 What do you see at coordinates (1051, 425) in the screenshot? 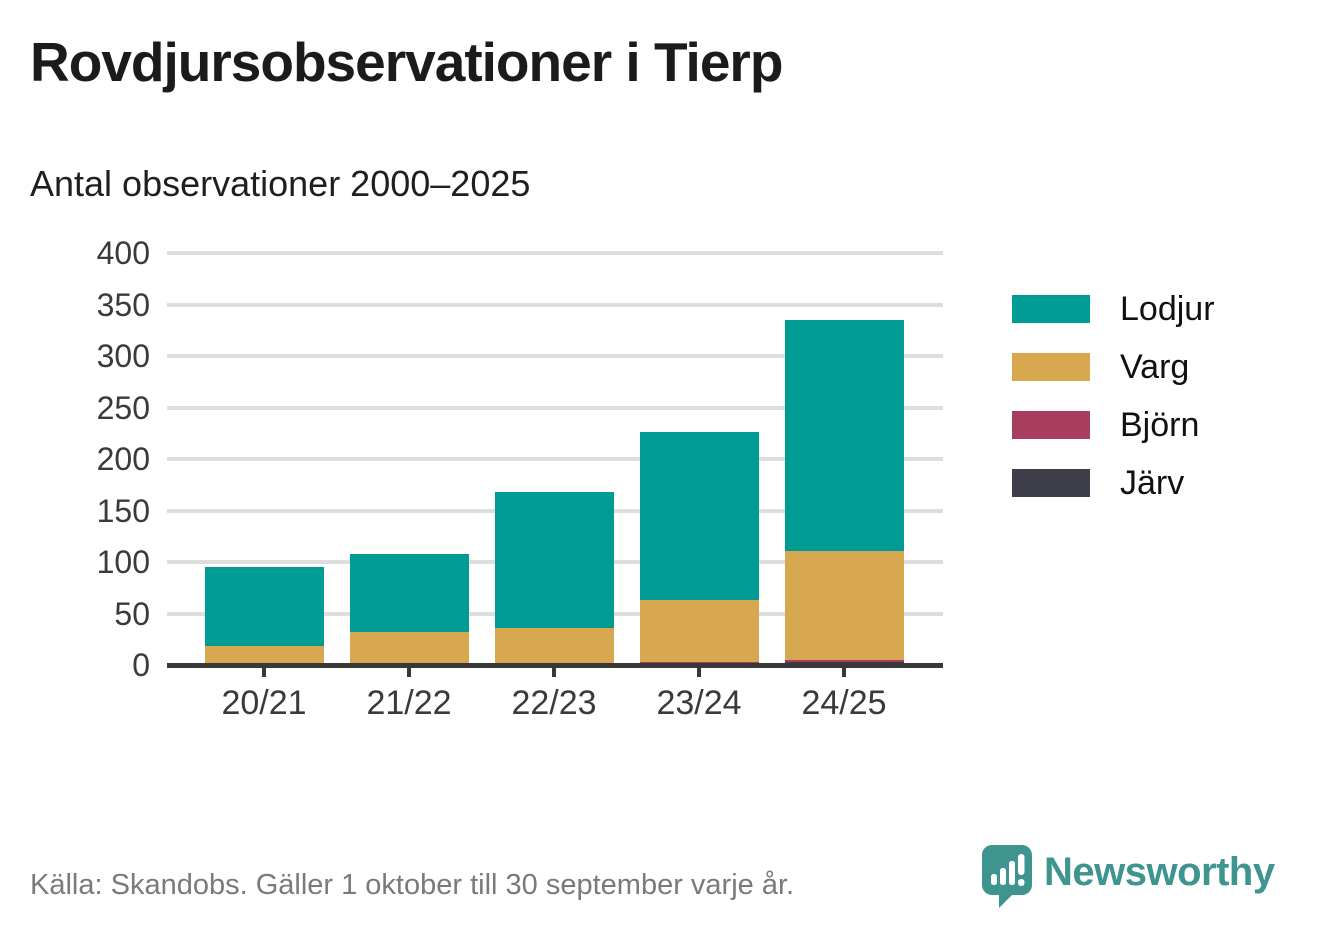
I see `legend-swatch-björn` at bounding box center [1051, 425].